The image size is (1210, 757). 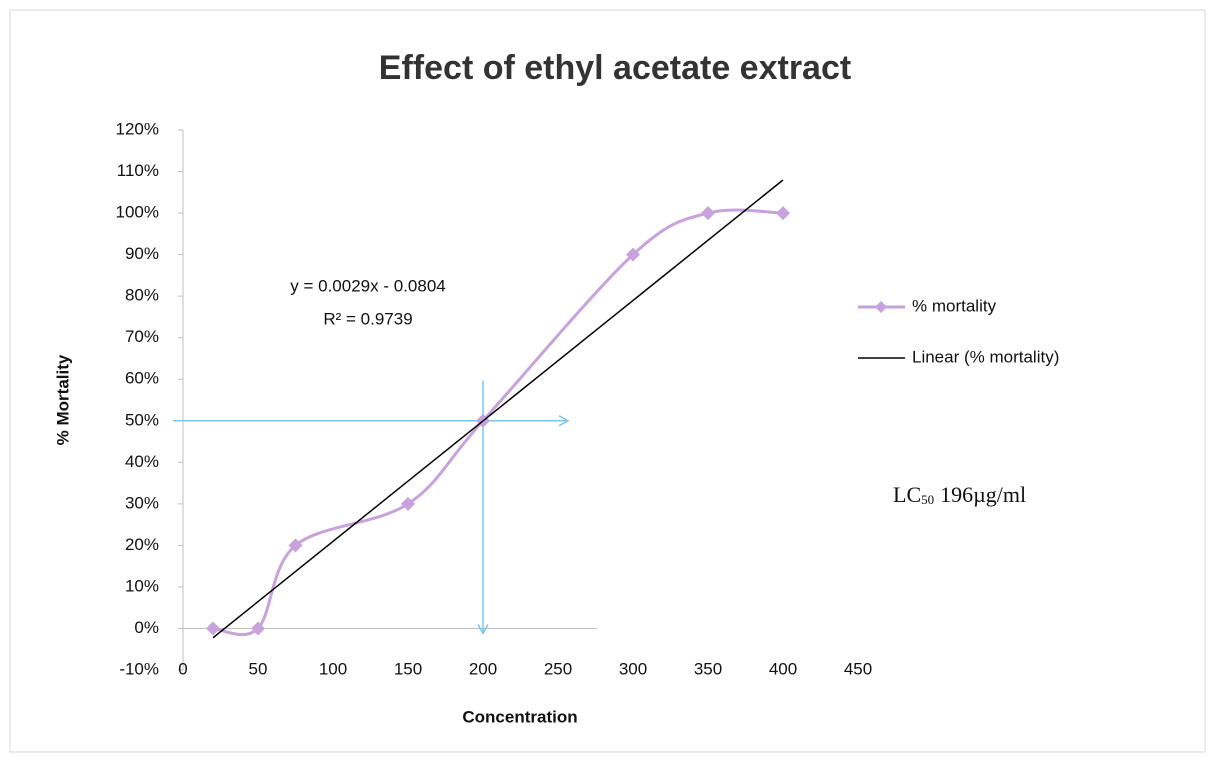 I want to click on legend-label: % mortality, so click(x=954, y=305).